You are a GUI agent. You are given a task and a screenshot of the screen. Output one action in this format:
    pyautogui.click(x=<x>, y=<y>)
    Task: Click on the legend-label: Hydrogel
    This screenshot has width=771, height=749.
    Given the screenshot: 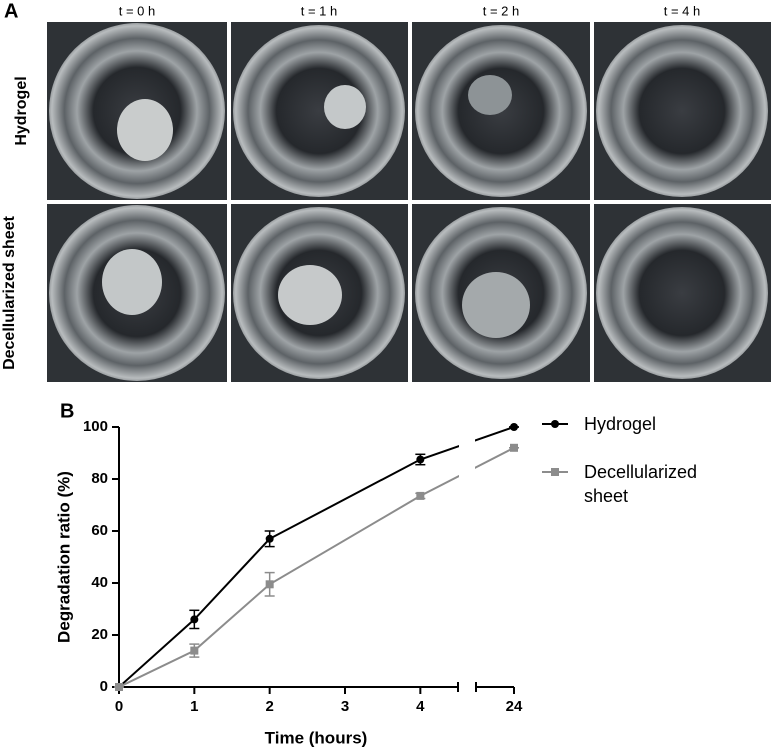 What is the action you would take?
    pyautogui.click(x=620, y=424)
    